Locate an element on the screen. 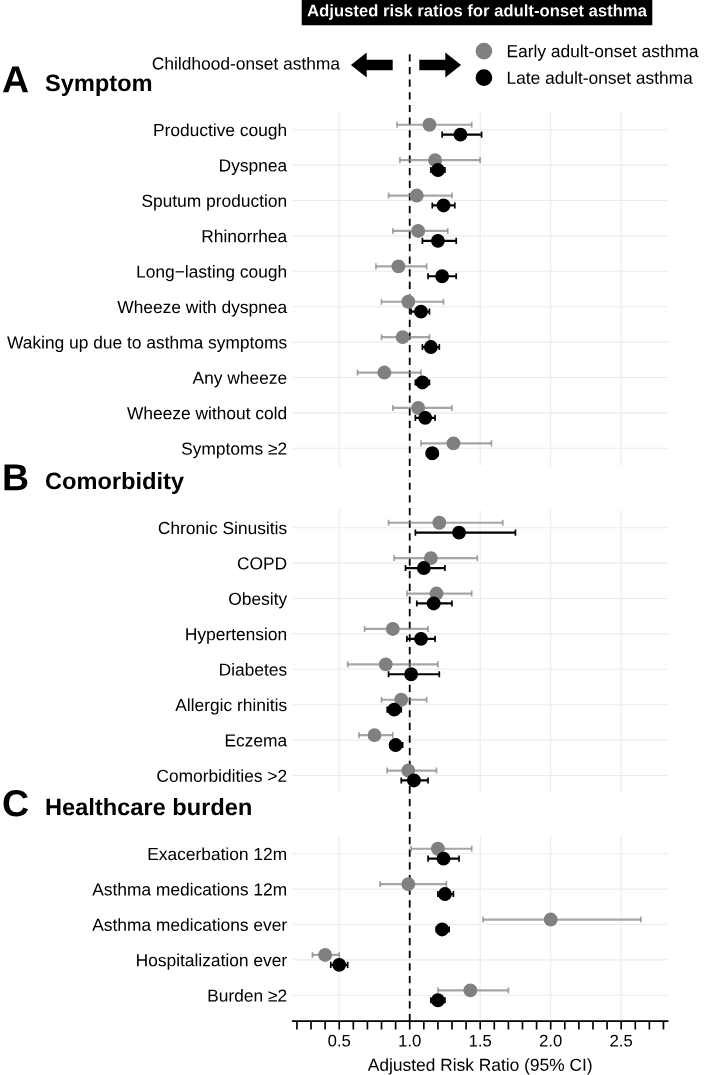 The width and height of the screenshot is (709, 1075). x-tick-label: 2.0 is located at coordinates (550, 1040).